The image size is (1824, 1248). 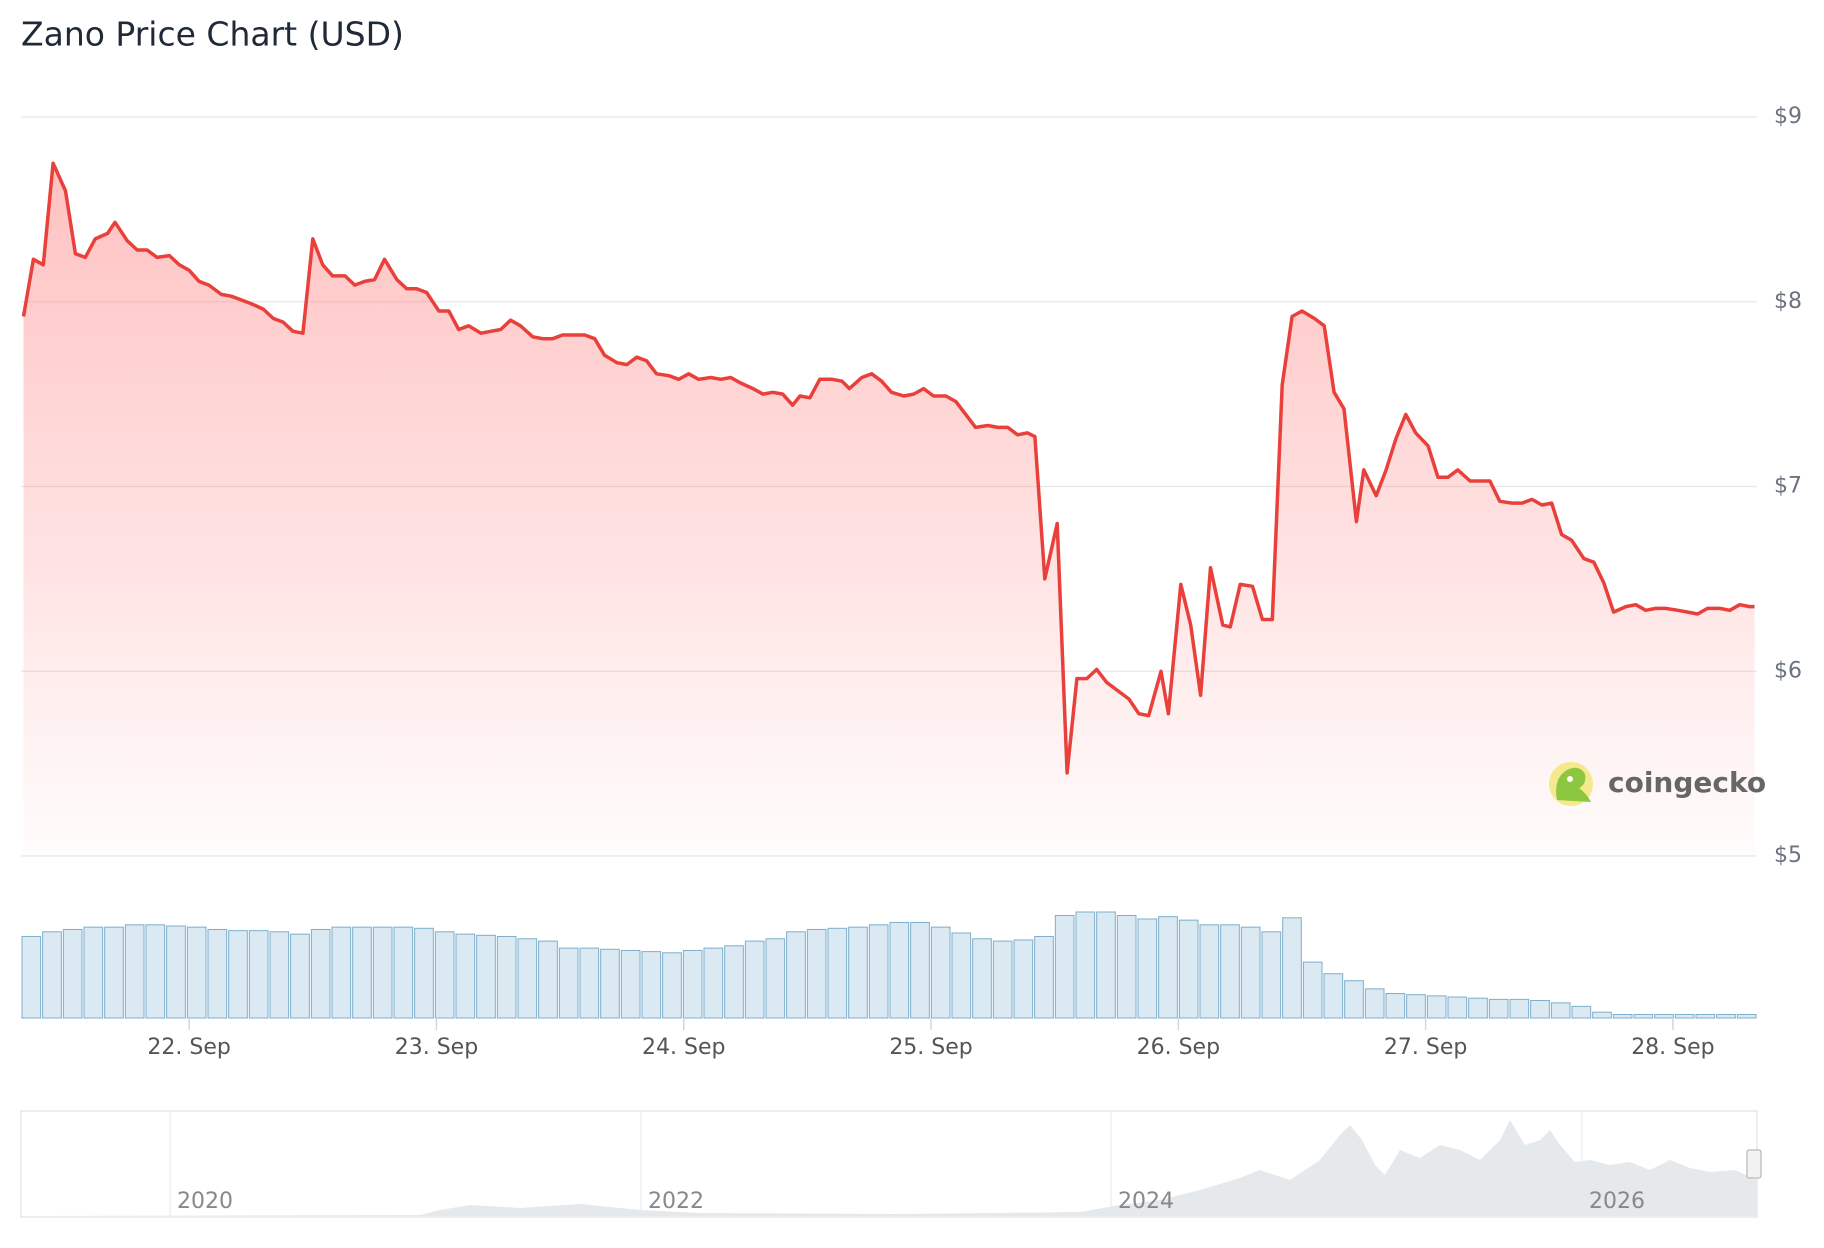 I want to click on y-tick-label: $7, so click(x=1788, y=486).